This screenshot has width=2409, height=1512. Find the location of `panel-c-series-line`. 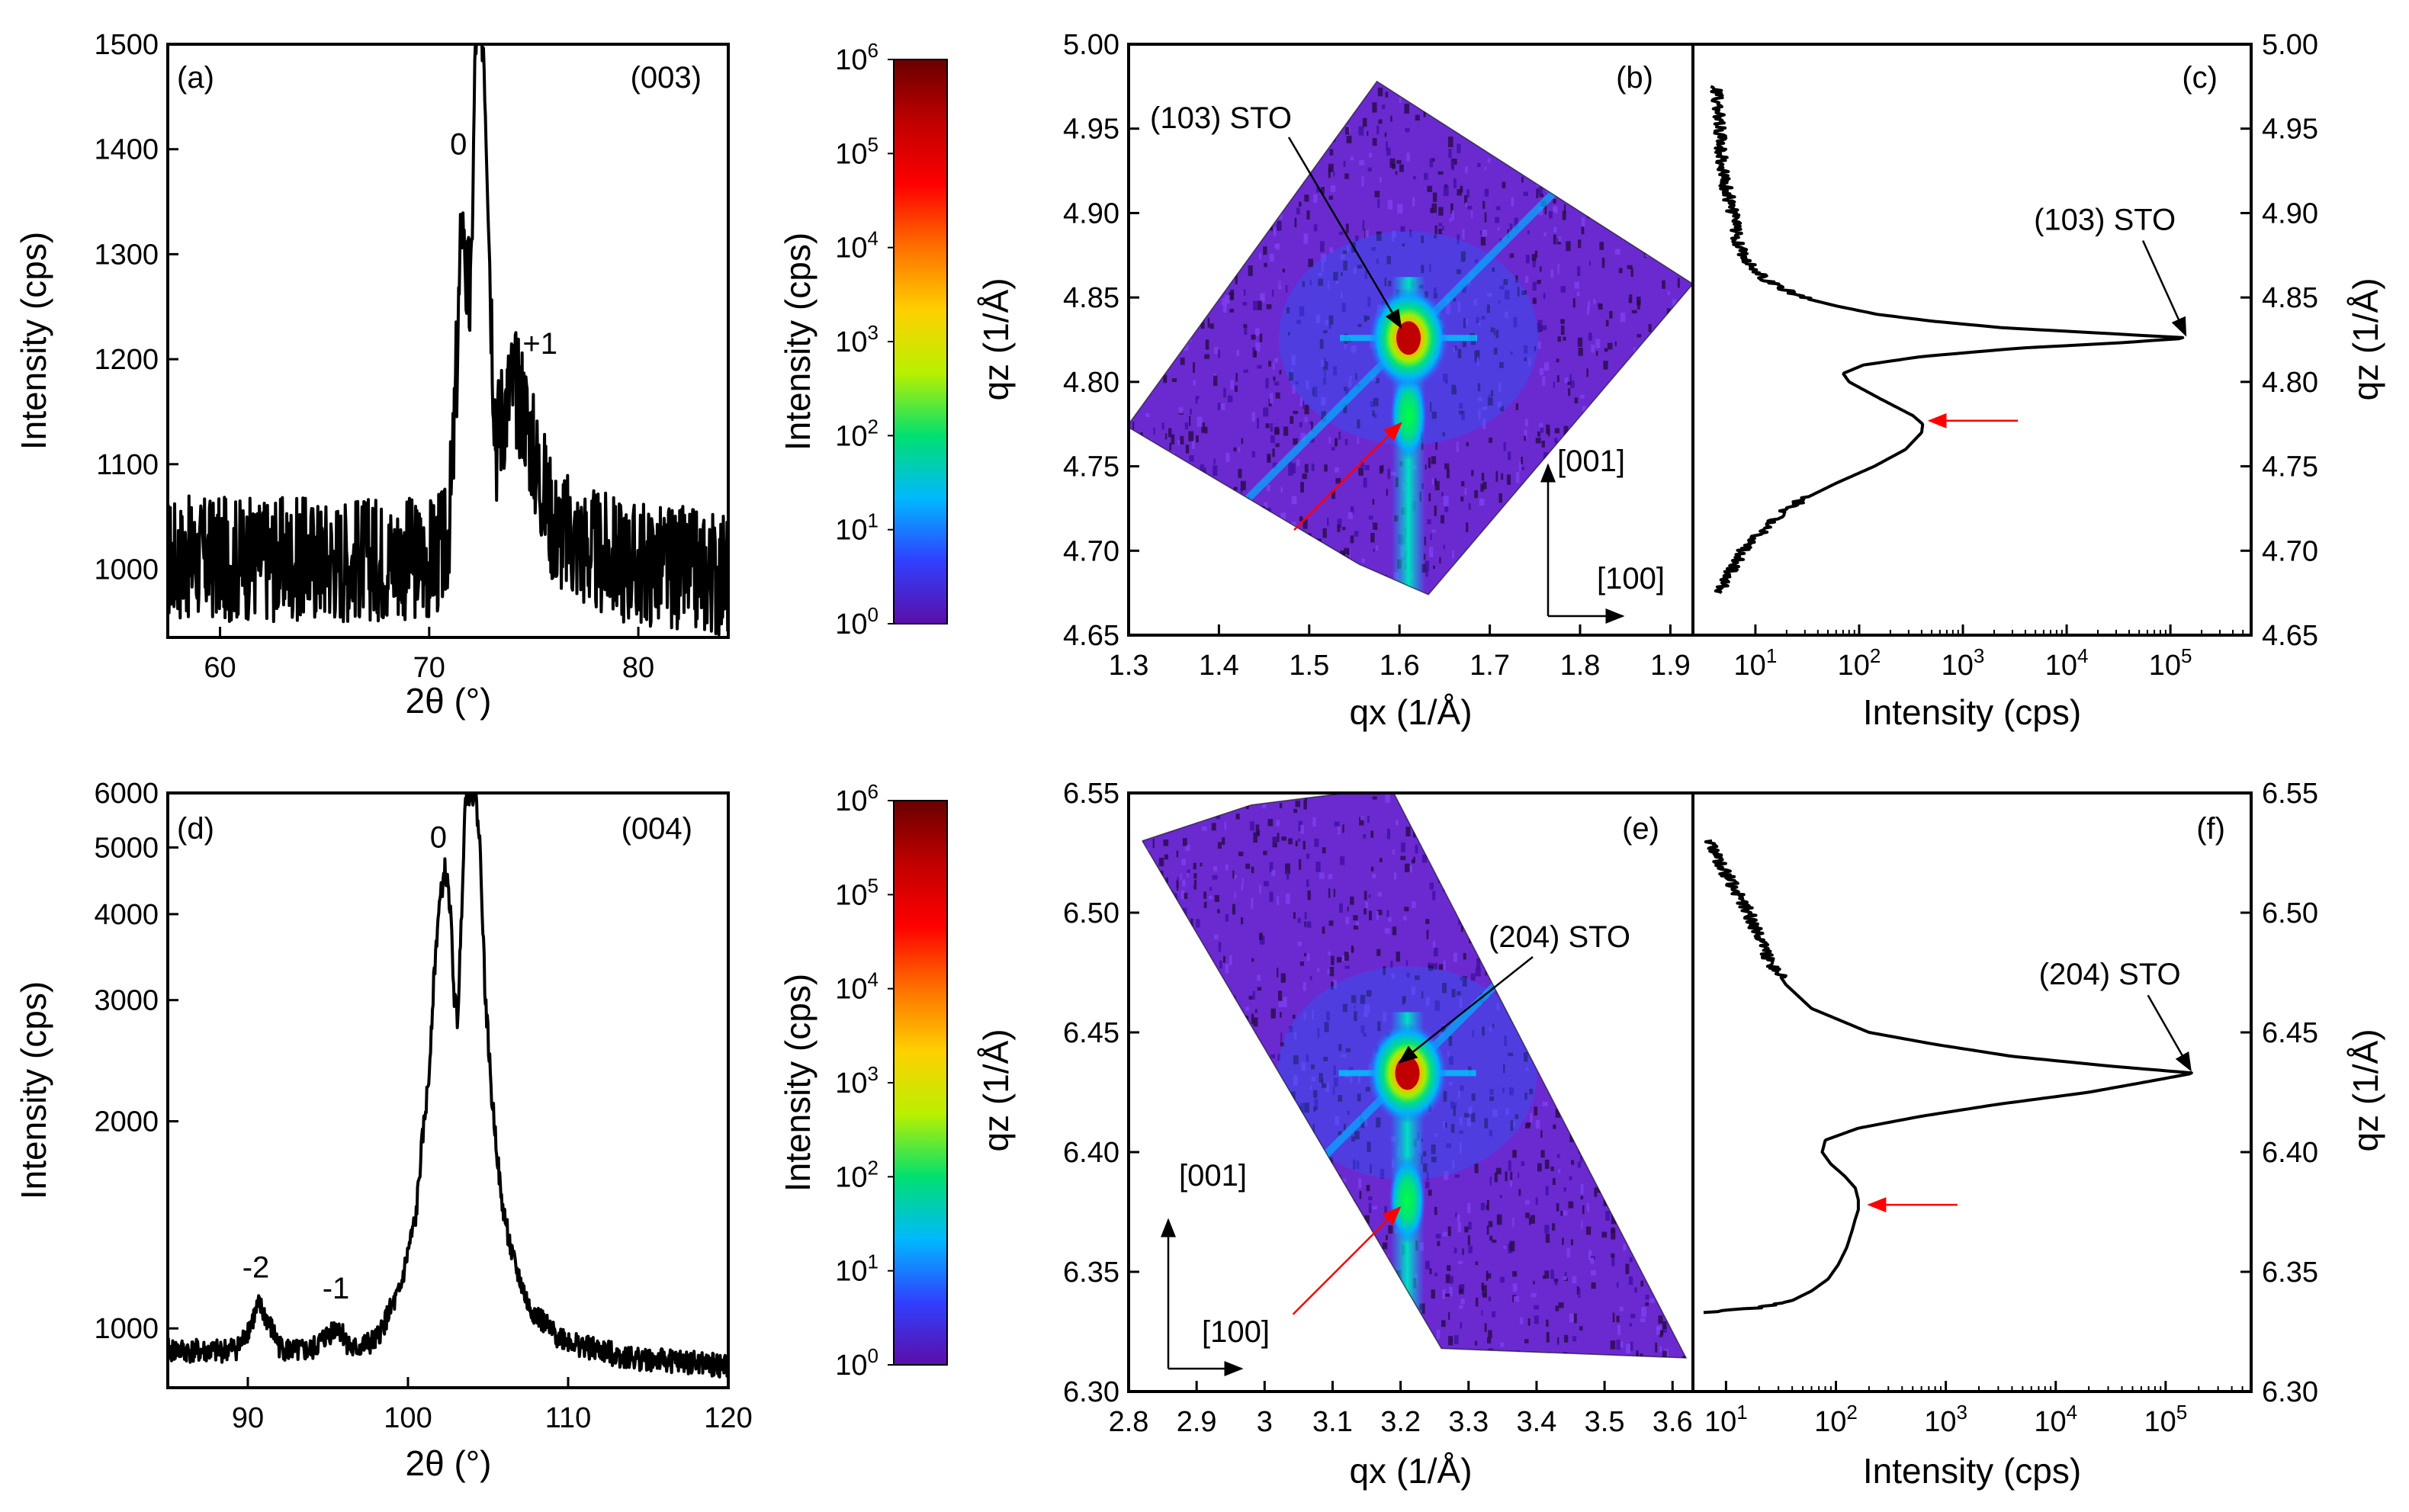

panel-c-series-line is located at coordinates (1947, 340).